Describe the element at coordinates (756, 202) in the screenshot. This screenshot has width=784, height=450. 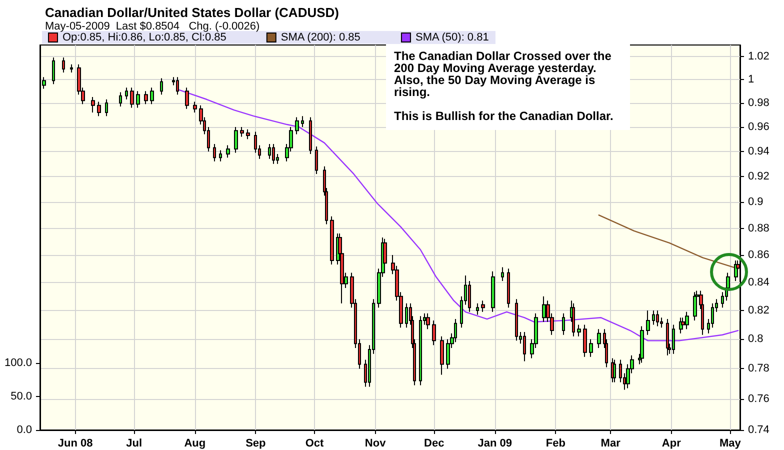
I see `y-tick-label: 0.9` at that location.